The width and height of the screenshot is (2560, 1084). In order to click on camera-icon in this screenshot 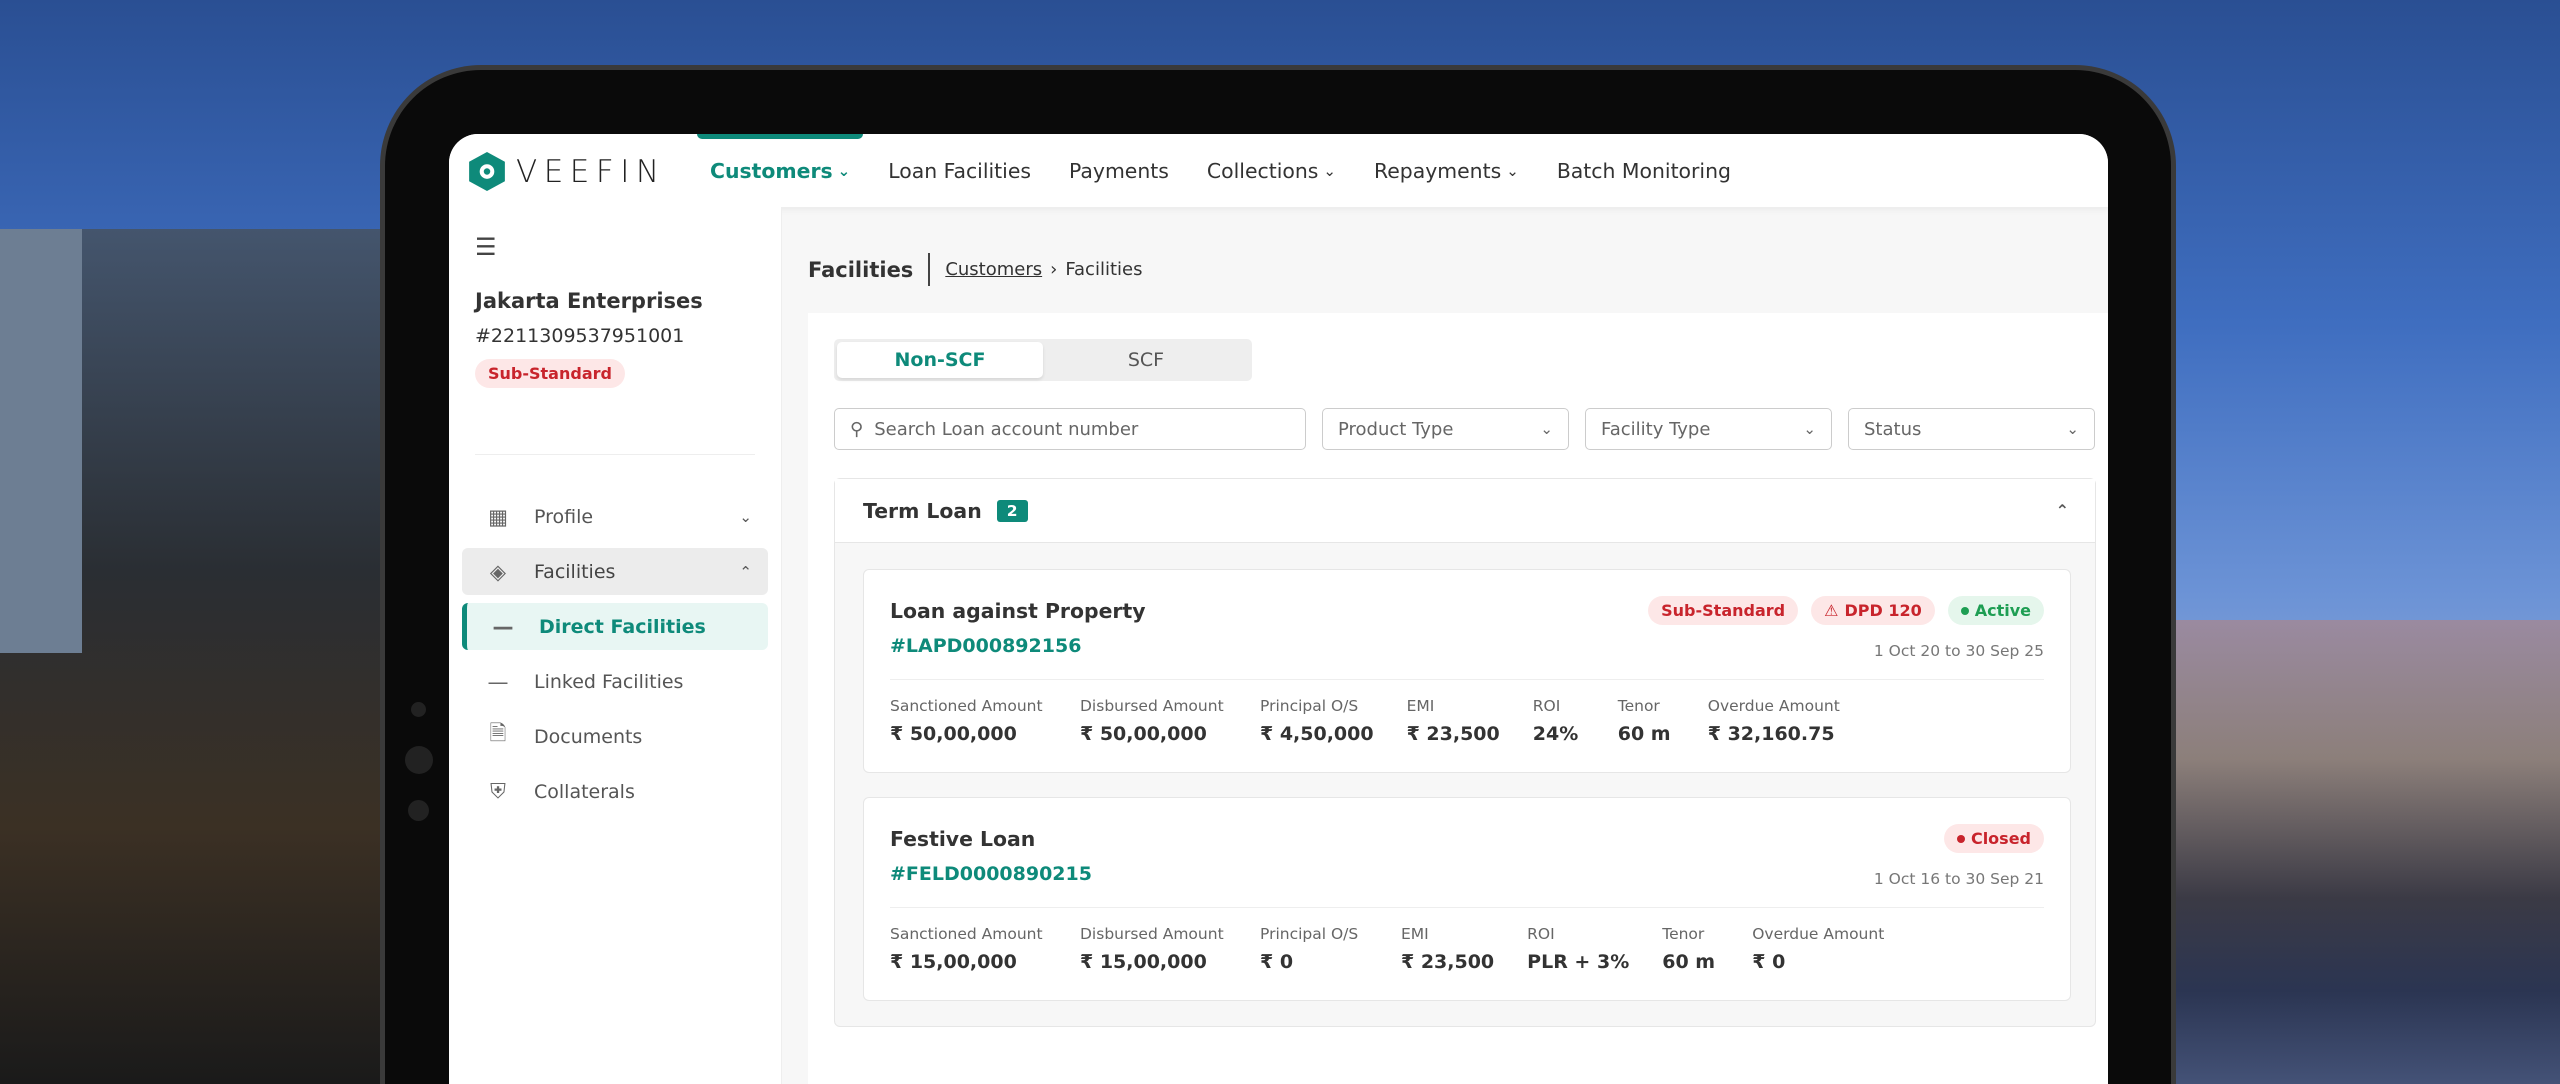, I will do `click(418, 709)`.